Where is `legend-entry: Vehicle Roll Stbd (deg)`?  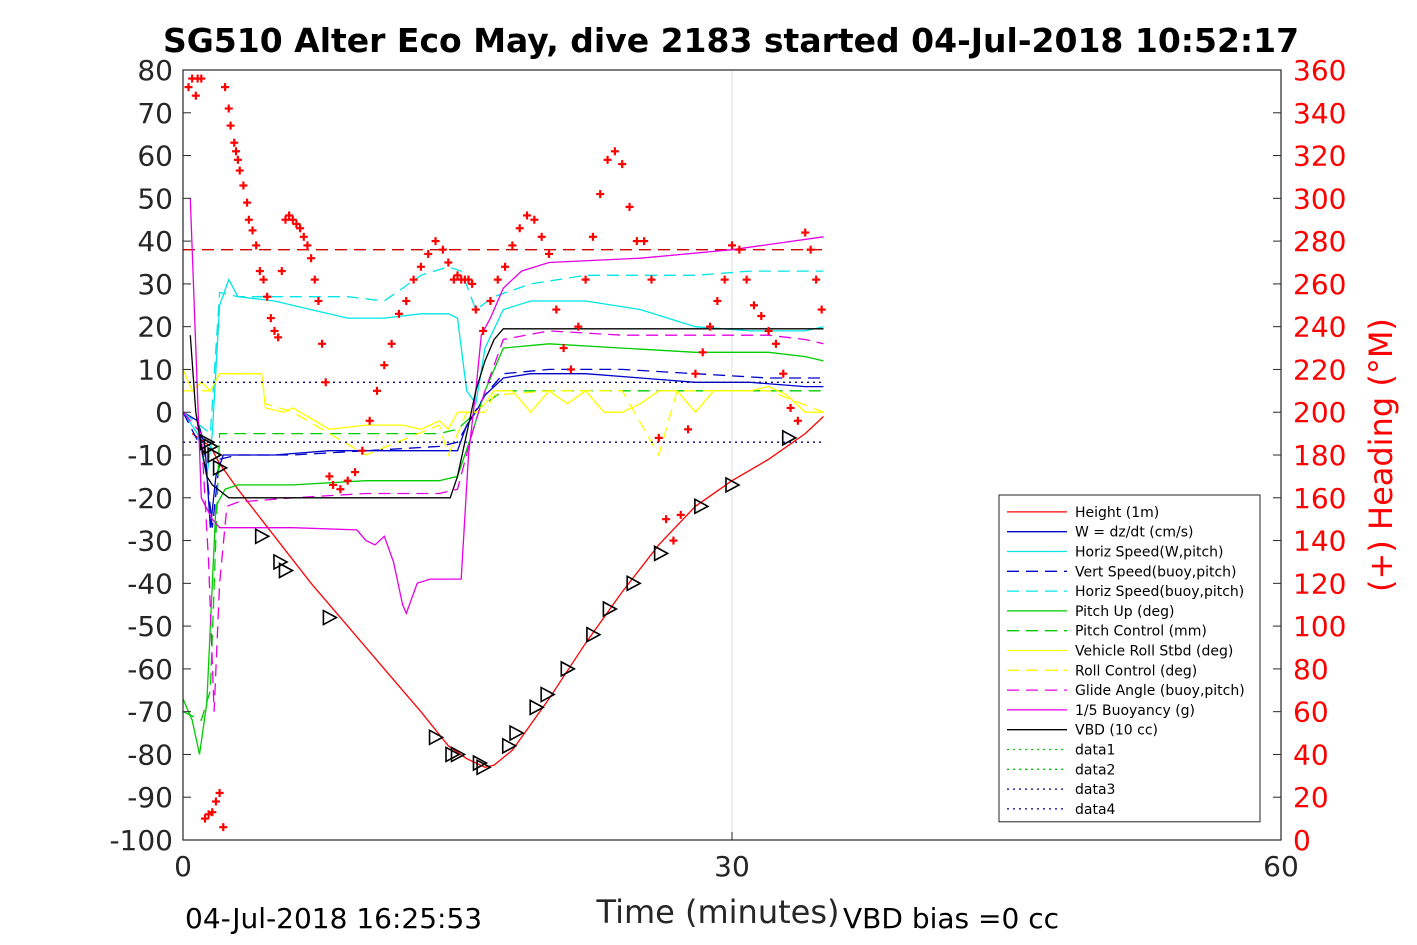
legend-entry: Vehicle Roll Stbd (deg) is located at coordinates (1154, 652).